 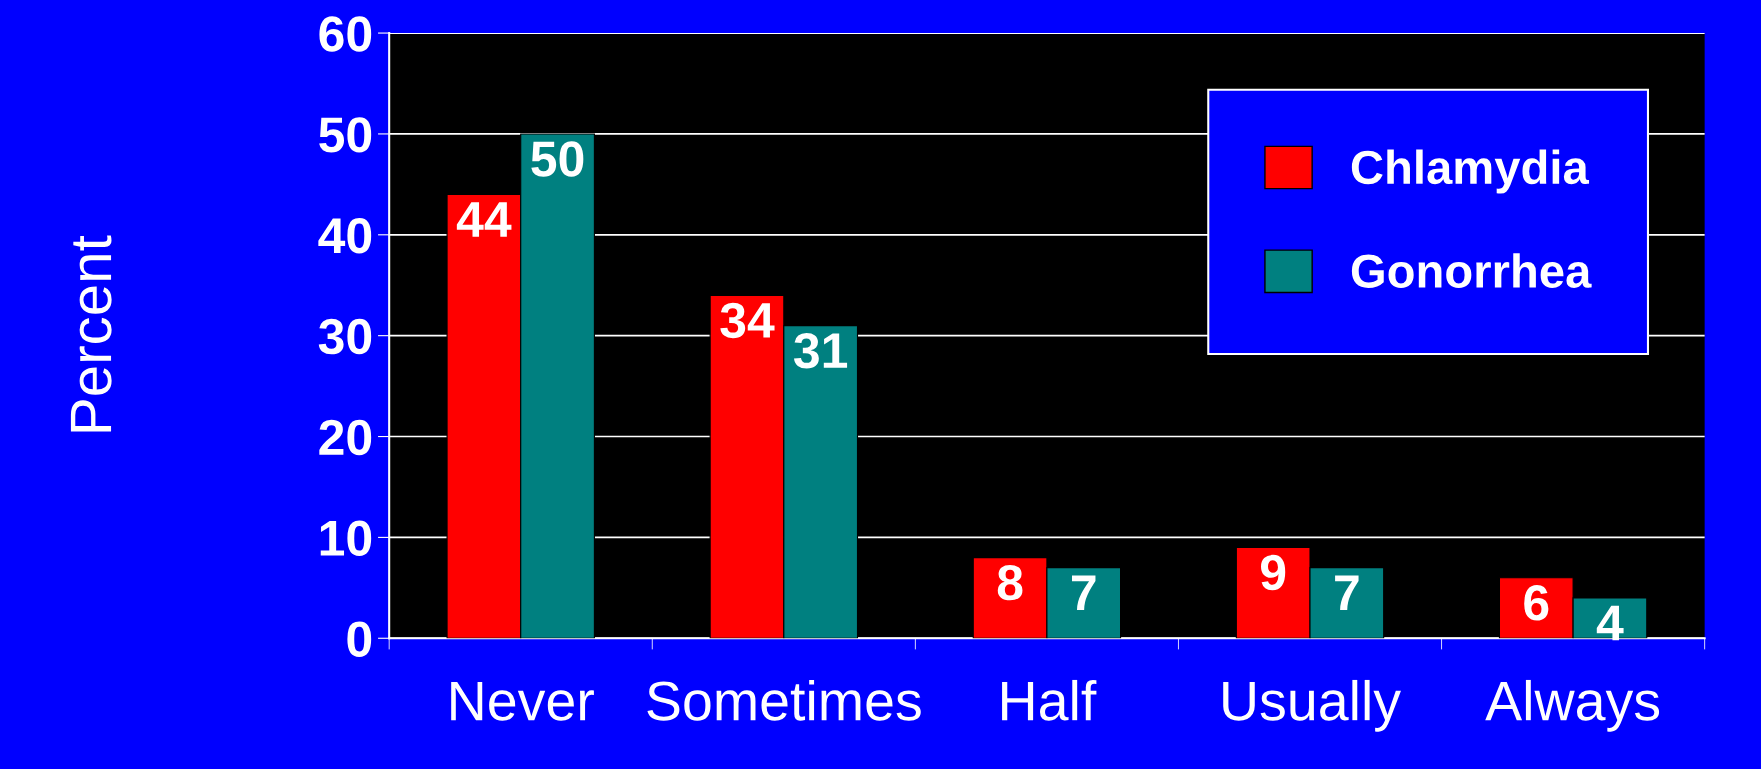 I want to click on x-tick-label: Sometimes, so click(x=784, y=700).